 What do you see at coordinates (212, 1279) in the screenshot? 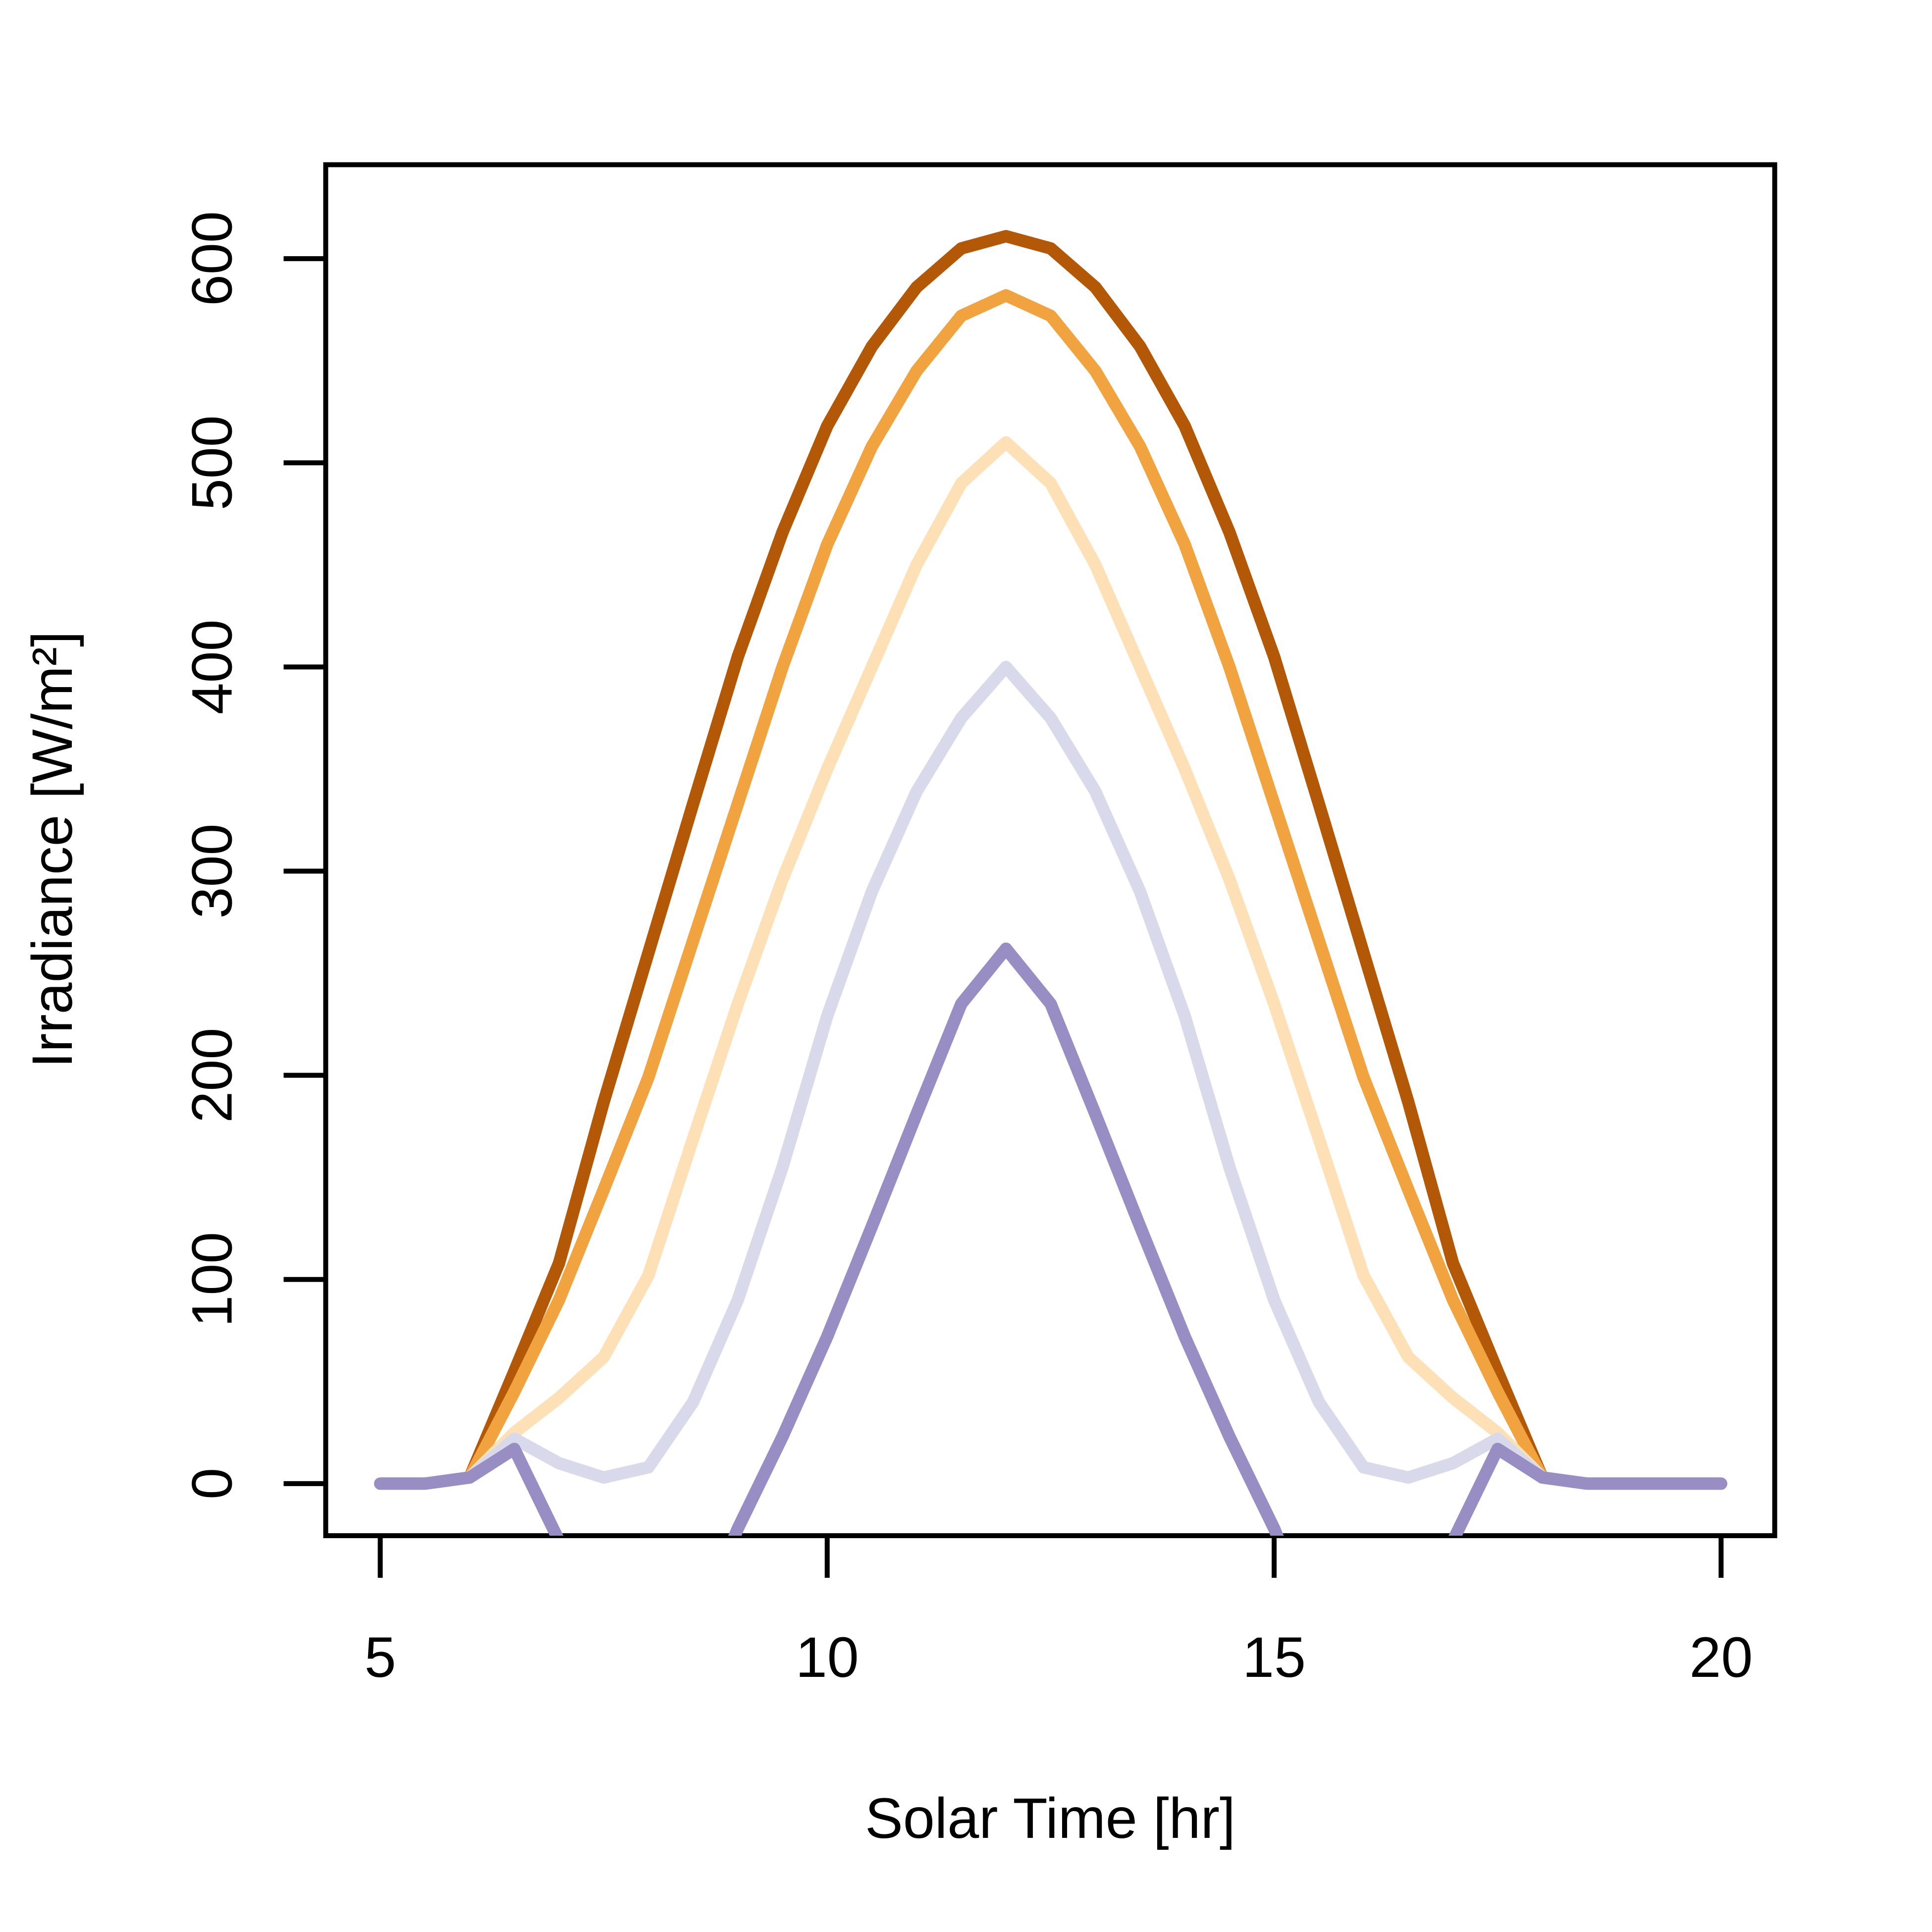
I see `y-tick-label: 100` at bounding box center [212, 1279].